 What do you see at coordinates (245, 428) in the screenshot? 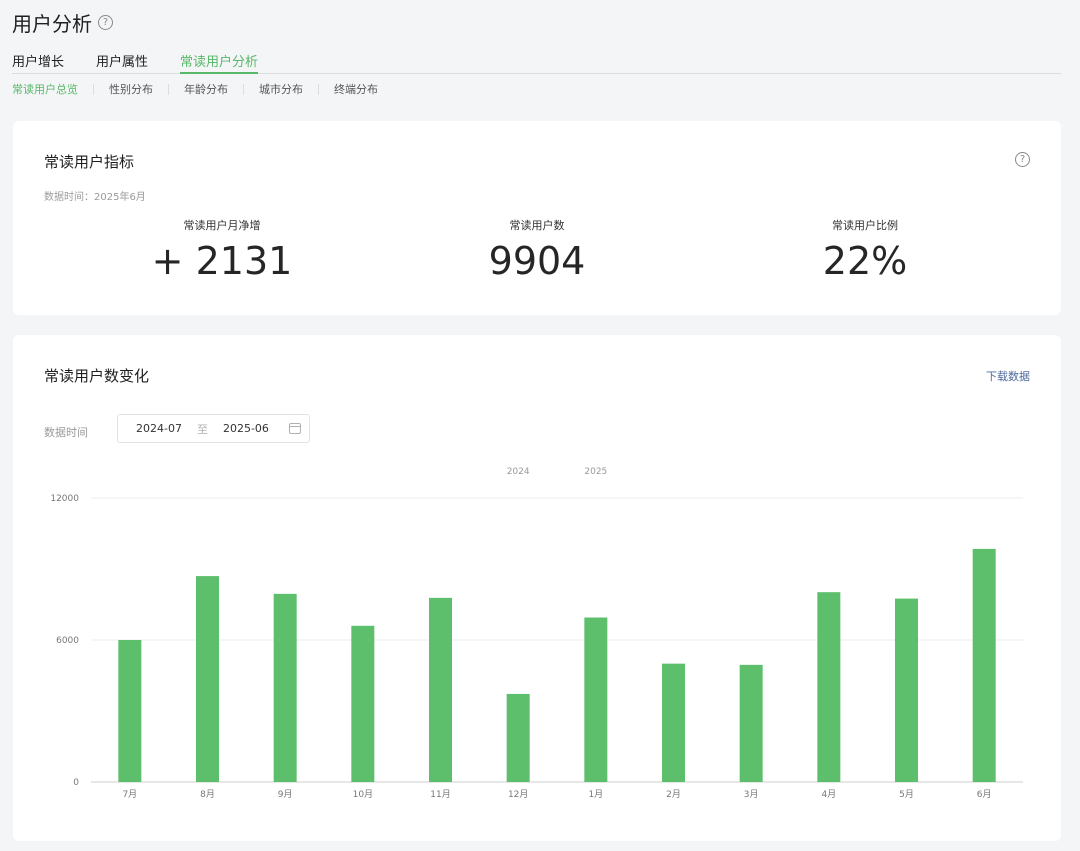
I see `range-end: 2025-06` at bounding box center [245, 428].